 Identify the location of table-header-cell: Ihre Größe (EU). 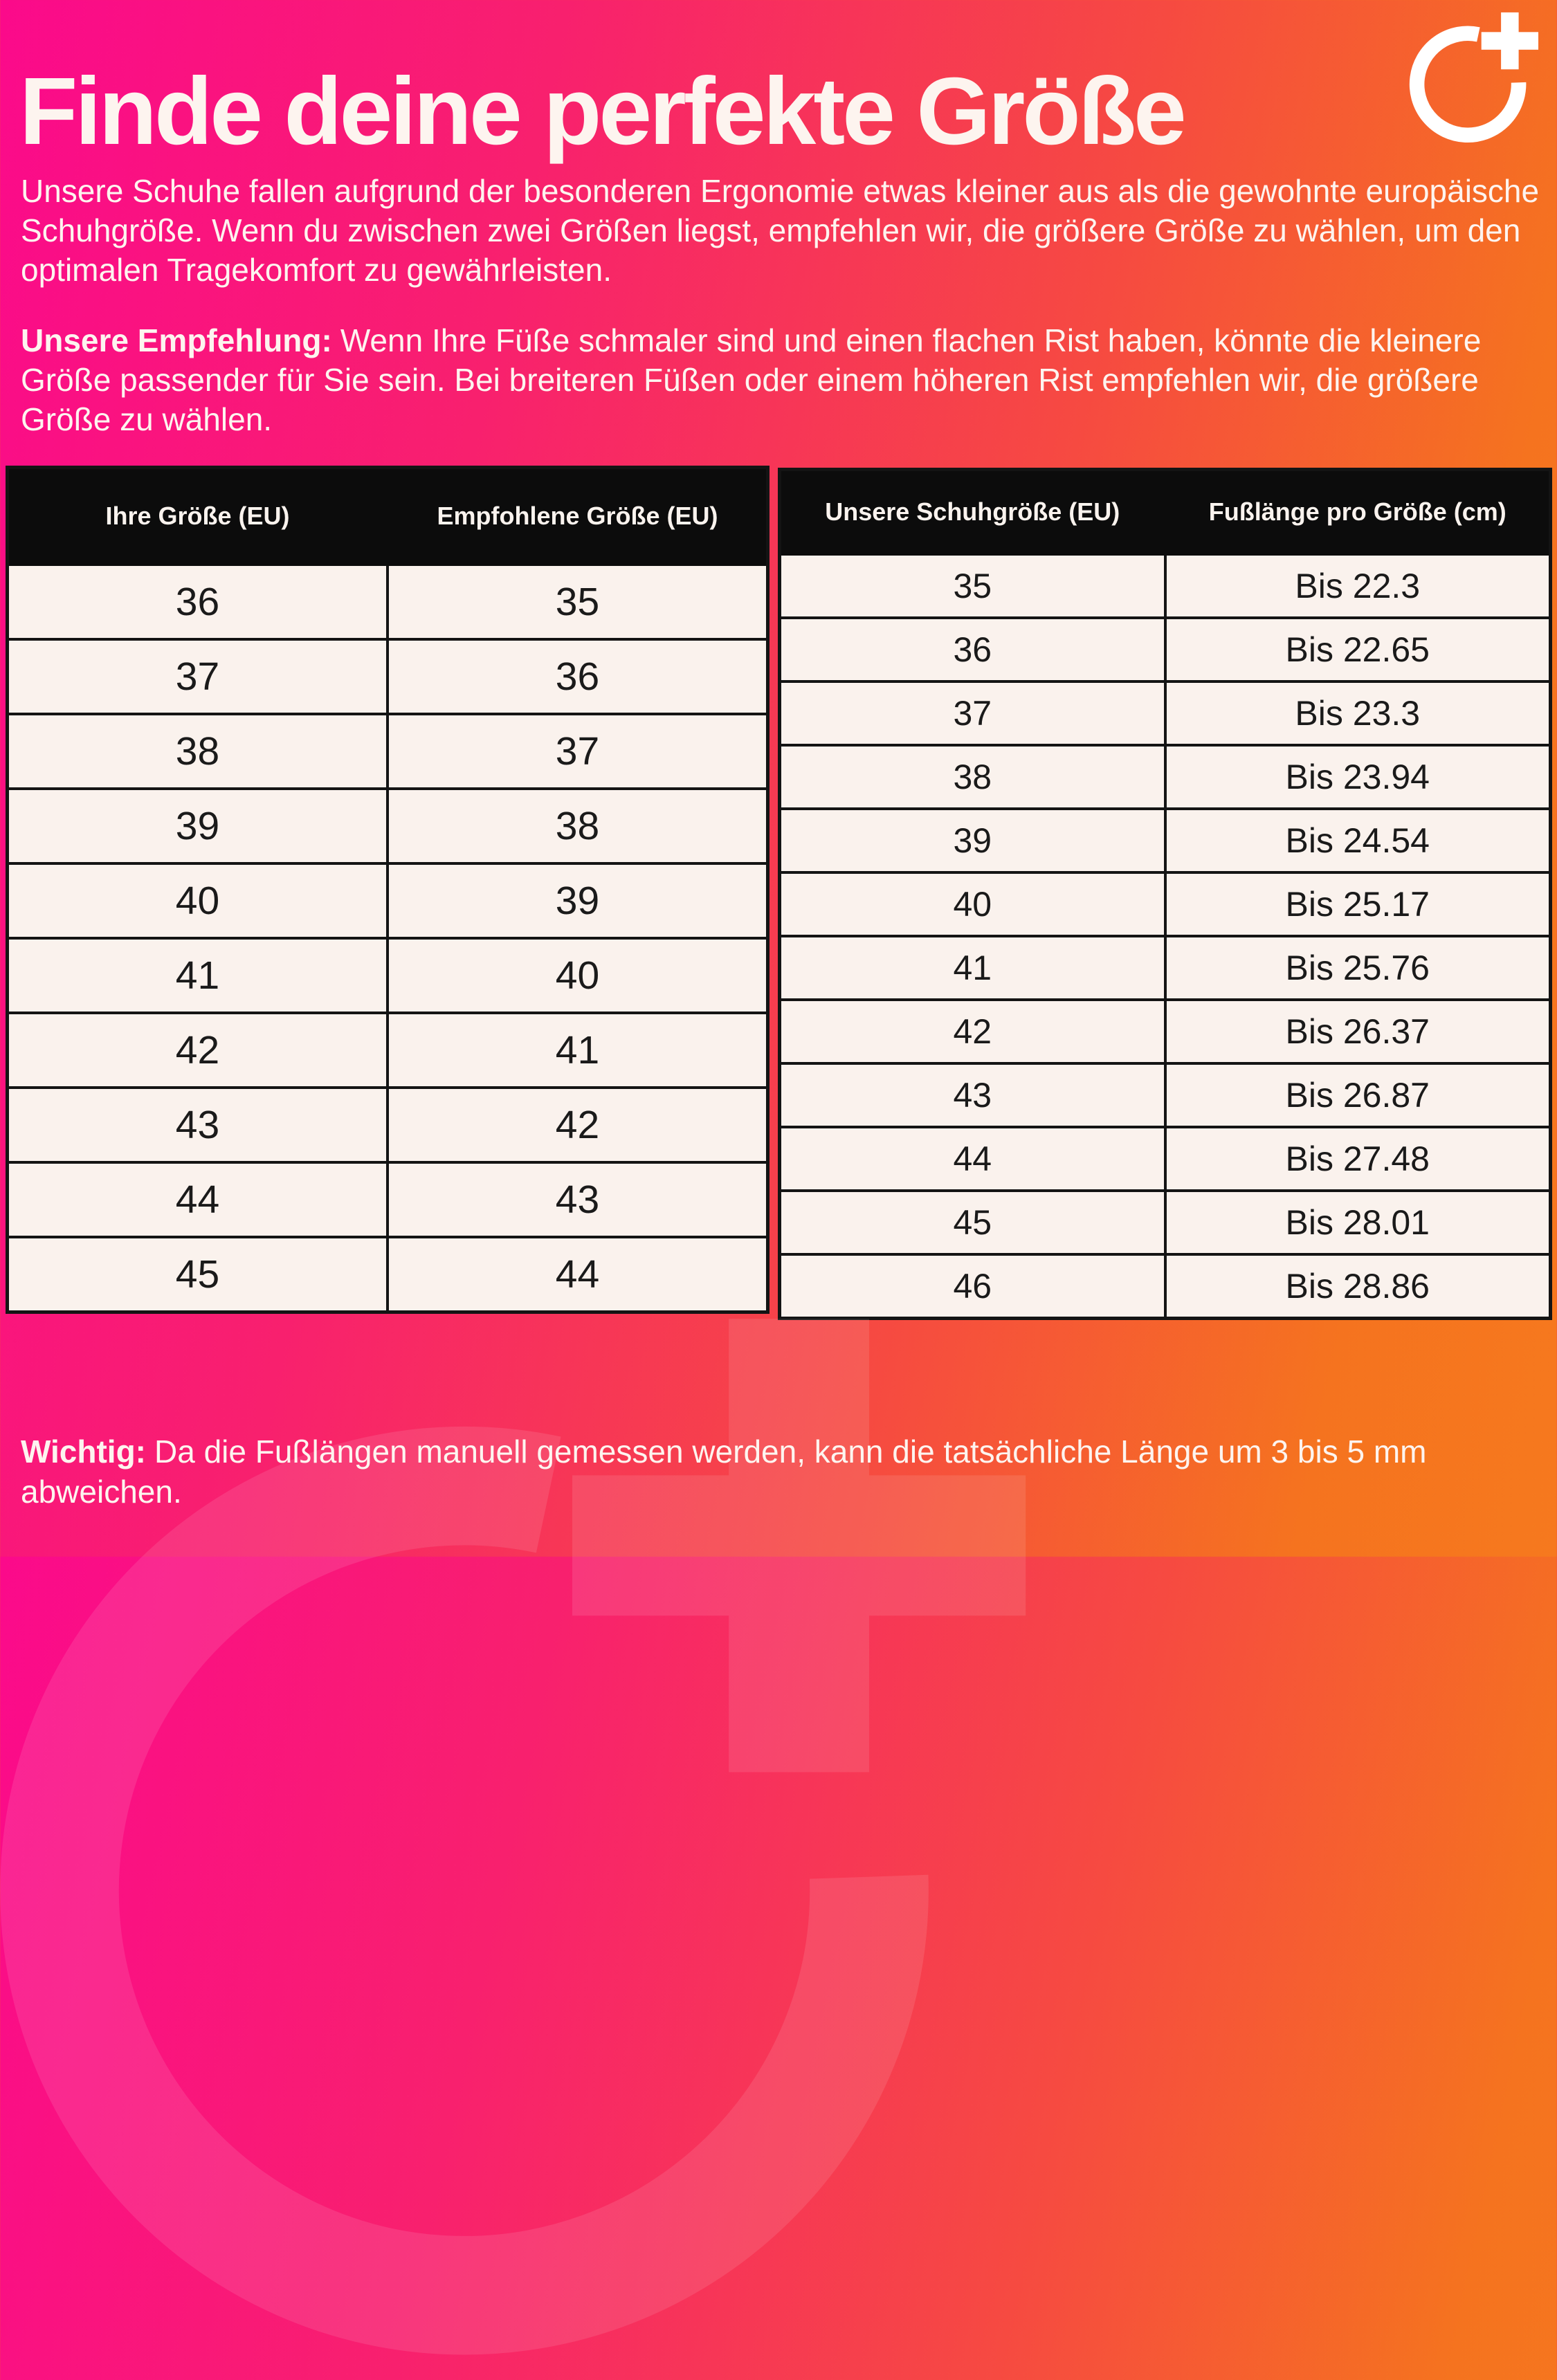
(197, 516).